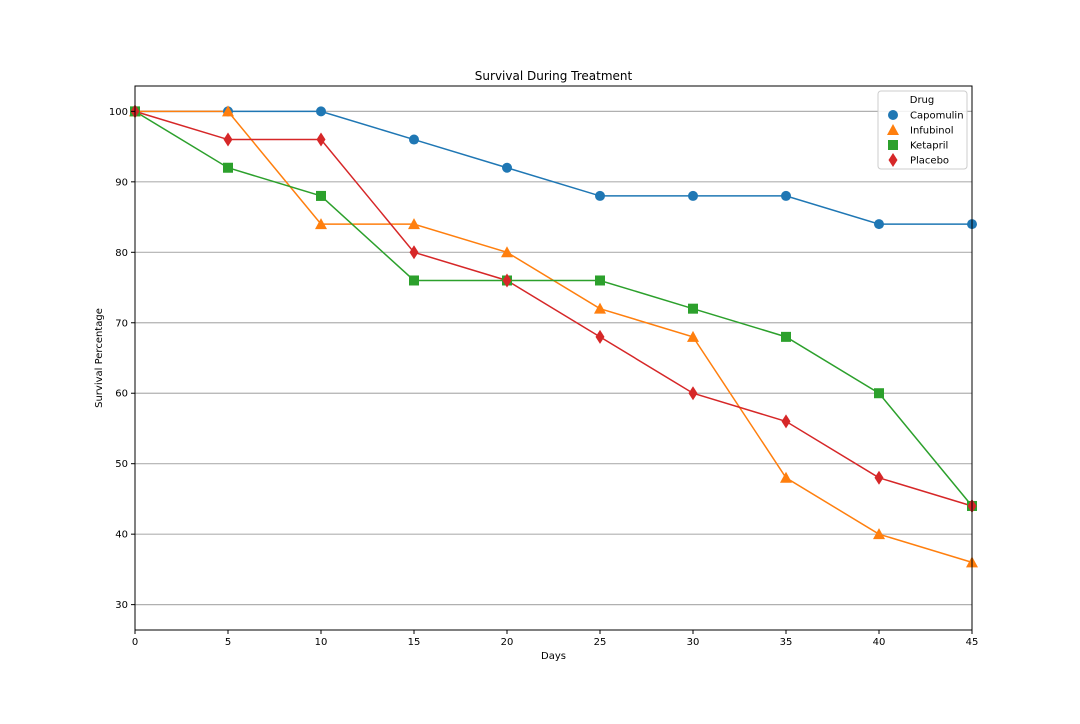  What do you see at coordinates (600, 642) in the screenshot?
I see `x-tick-label: 25` at bounding box center [600, 642].